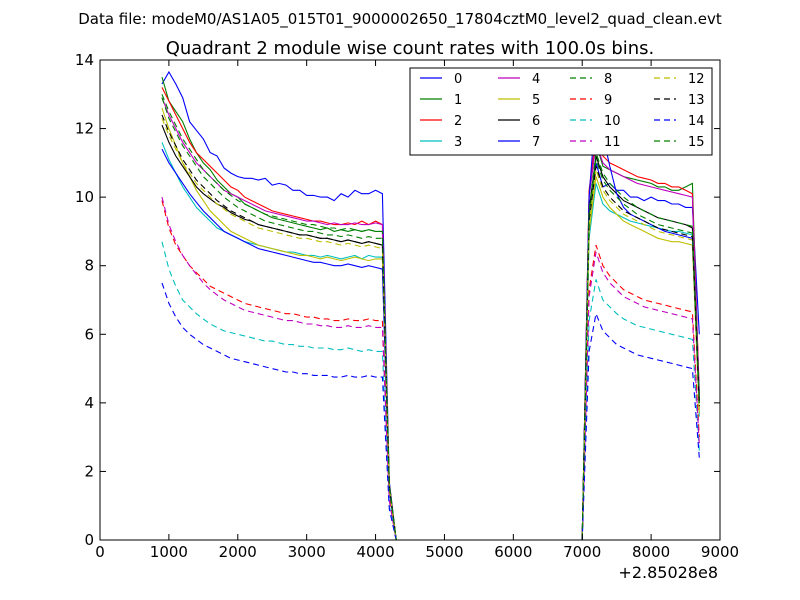 This screenshot has width=800, height=600. Describe the element at coordinates (84, 197) in the screenshot. I see `y-tick-label: 10` at that location.